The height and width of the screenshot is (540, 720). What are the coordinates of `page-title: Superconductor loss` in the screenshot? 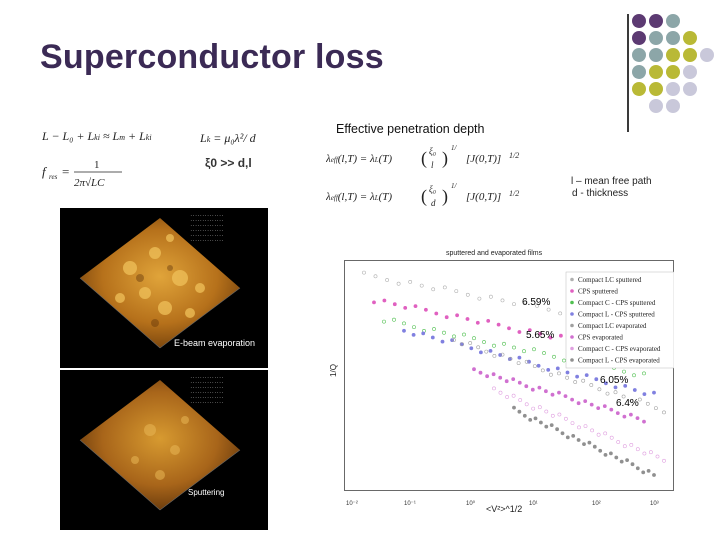 It's located at (212, 57).